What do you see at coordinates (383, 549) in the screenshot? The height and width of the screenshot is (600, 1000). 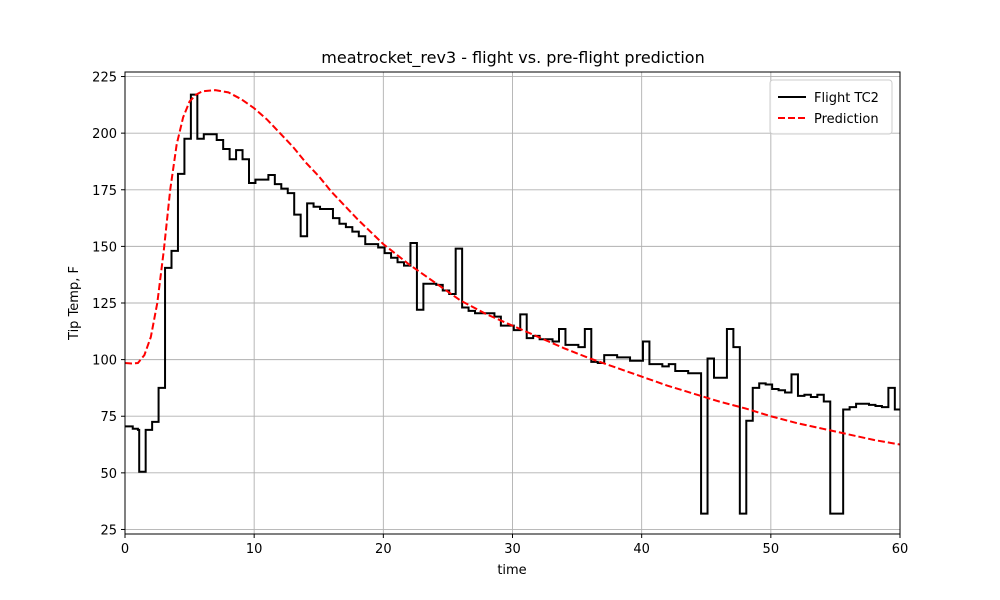 I see `x-tick-label: 20` at bounding box center [383, 549].